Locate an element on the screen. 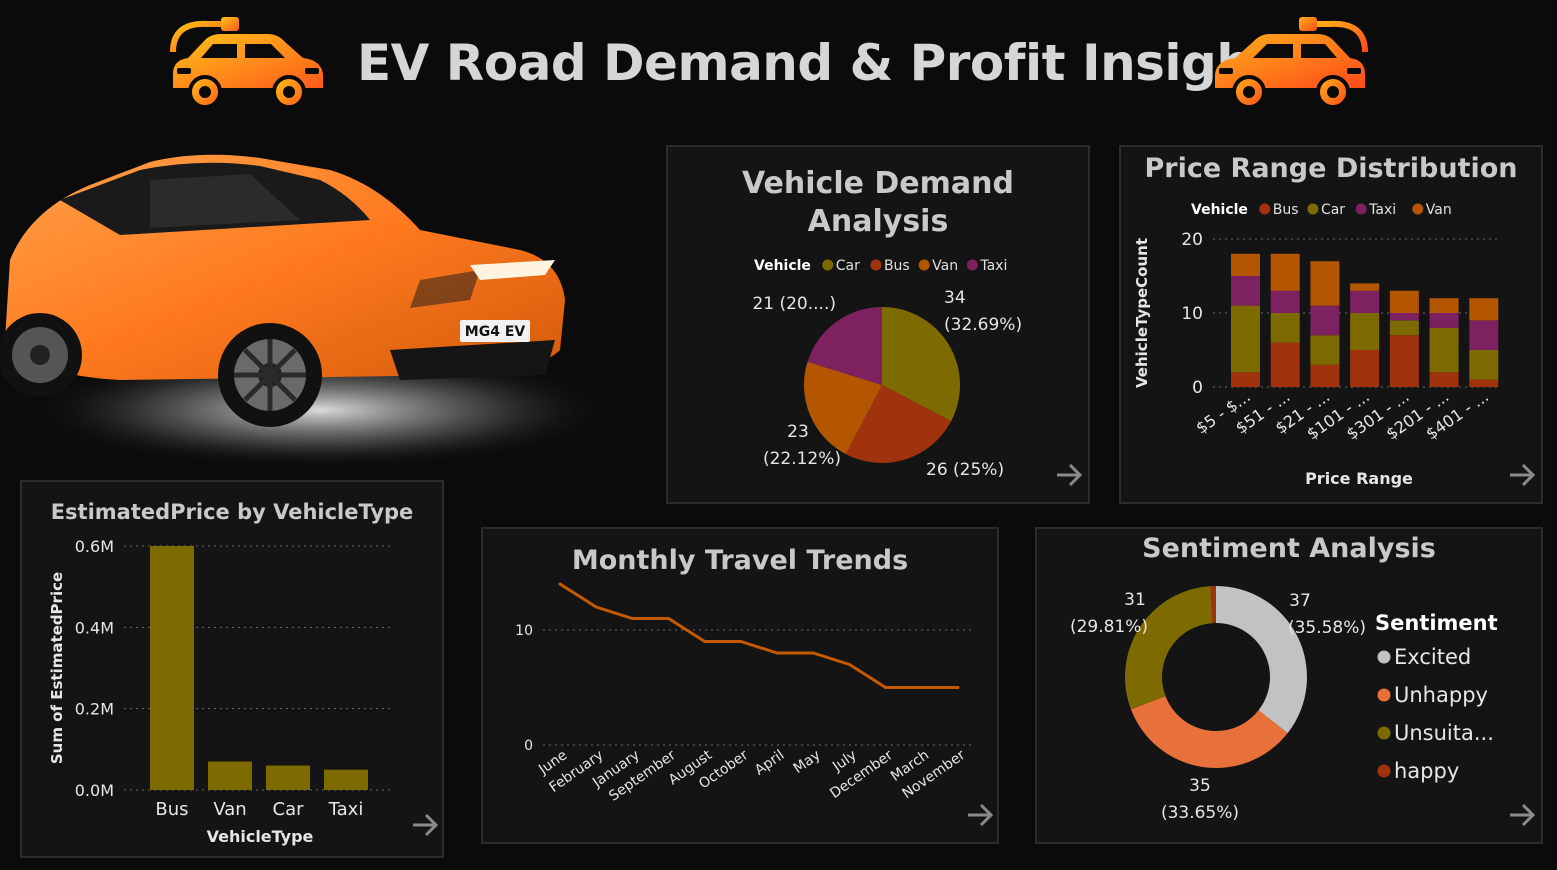 This screenshot has width=1557, height=870. legend-label-van: Van is located at coordinates (1439, 210).